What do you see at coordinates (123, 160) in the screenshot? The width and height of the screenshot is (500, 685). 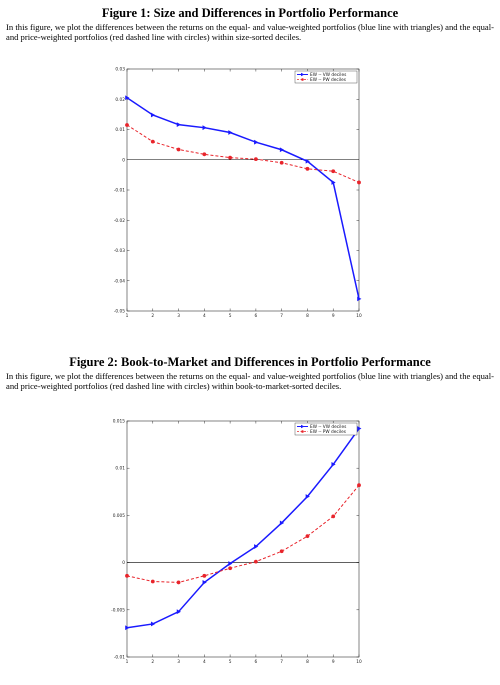 I see `fig1-ytick-label: 0` at bounding box center [123, 160].